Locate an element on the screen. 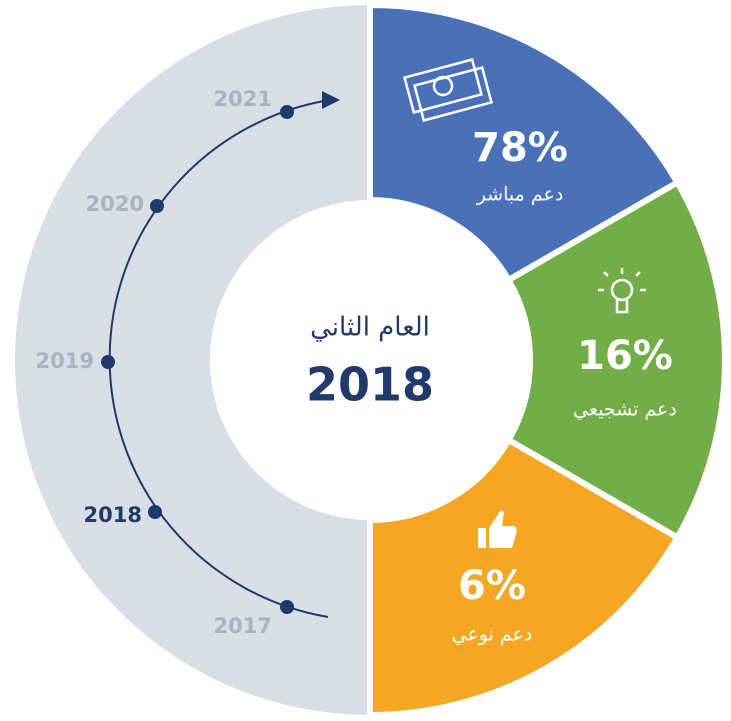 The image size is (731, 721). segment-label: دعم مباشر is located at coordinates (520, 195).